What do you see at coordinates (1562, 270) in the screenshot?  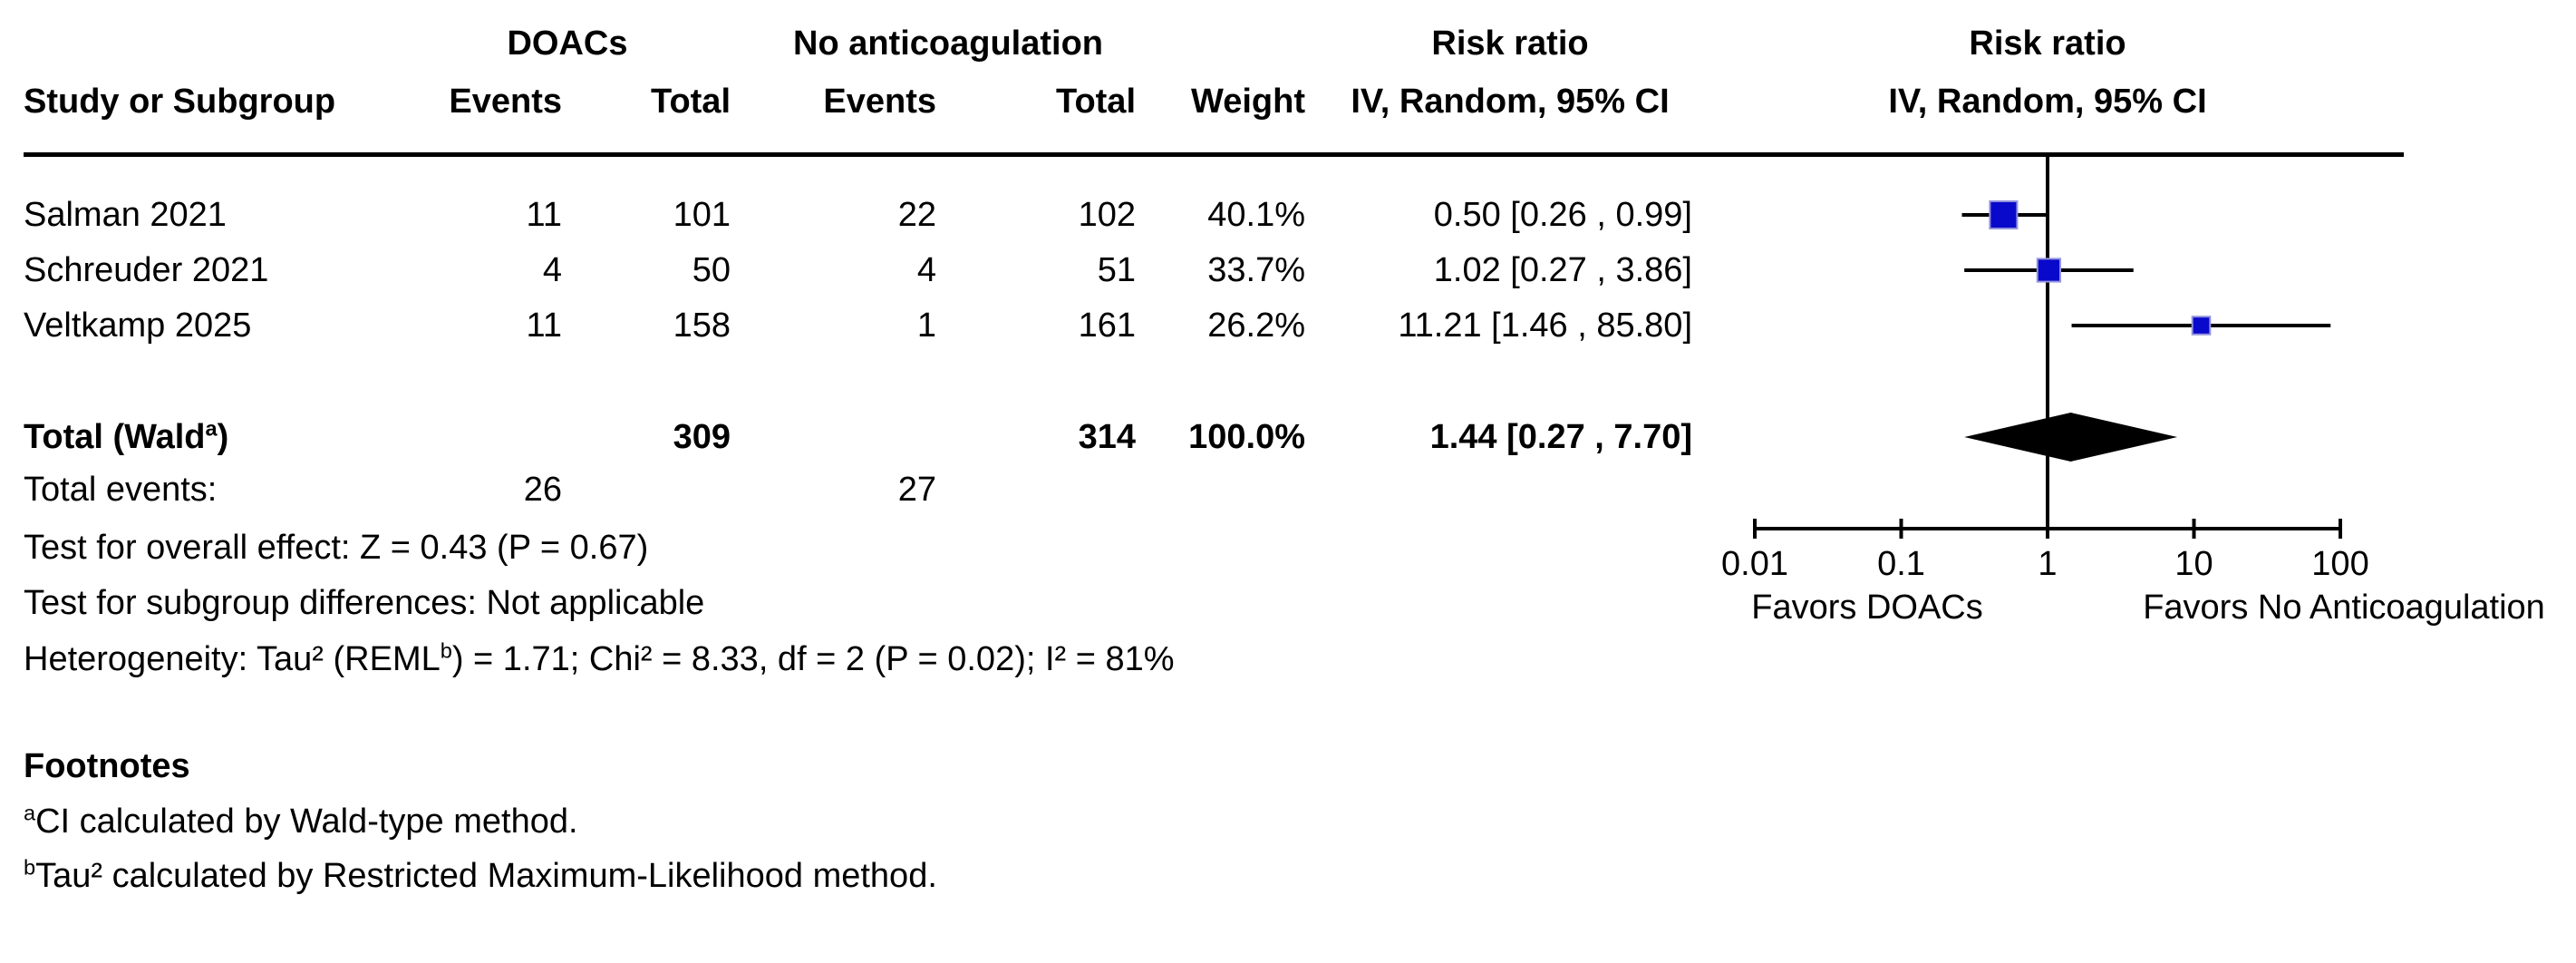 I see `study-rr-ci: 1.02 [0.27 , 3.86]` at bounding box center [1562, 270].